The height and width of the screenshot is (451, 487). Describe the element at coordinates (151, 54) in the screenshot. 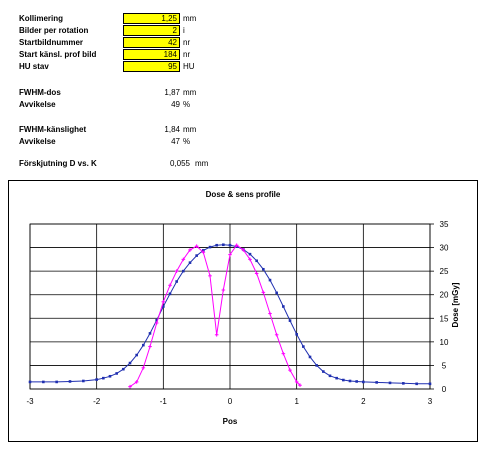

I see `param-value-start-kansl: 184` at that location.